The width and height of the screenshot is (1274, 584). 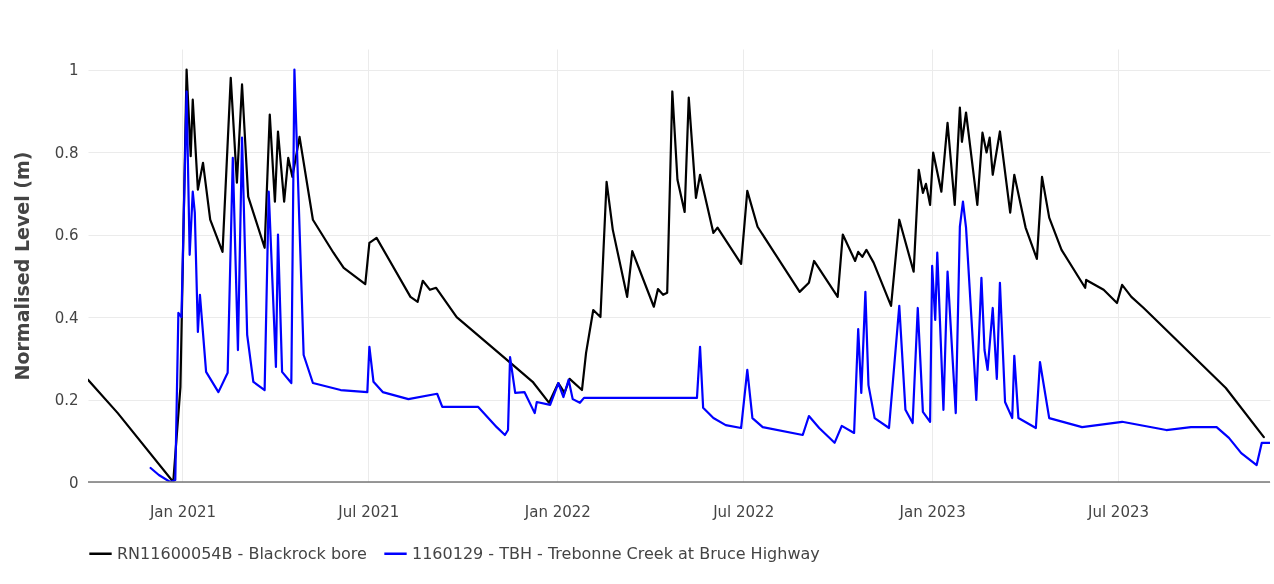 What do you see at coordinates (66, 400) in the screenshot?
I see `y-tick-label: 0.2` at bounding box center [66, 400].